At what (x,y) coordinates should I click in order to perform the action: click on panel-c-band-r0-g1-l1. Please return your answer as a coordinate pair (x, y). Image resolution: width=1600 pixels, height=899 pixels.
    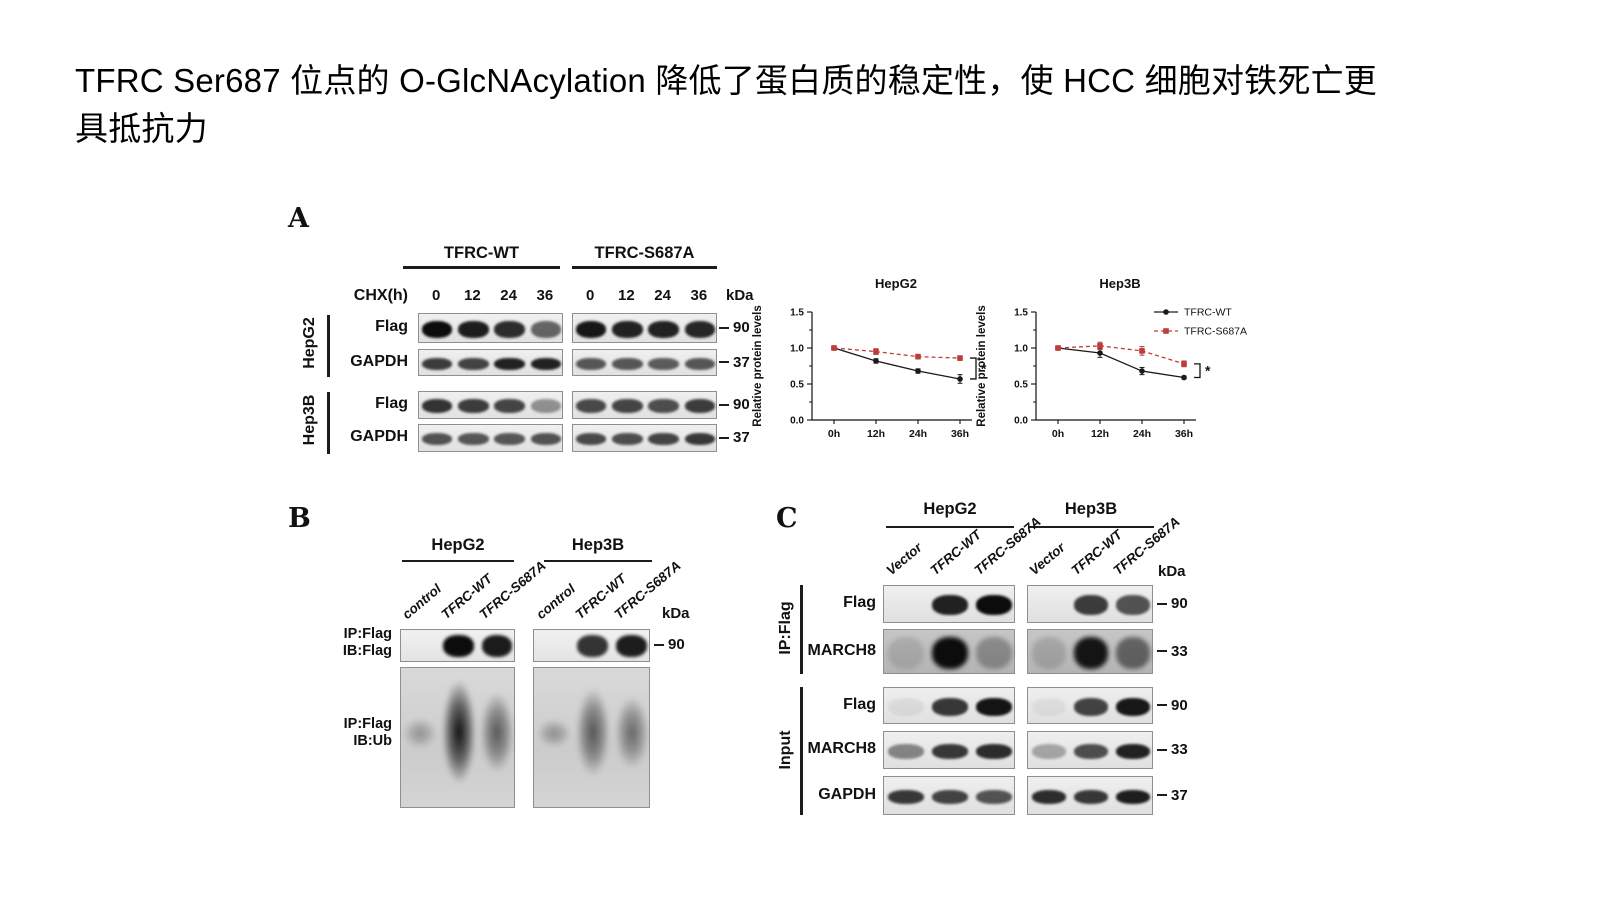
    Looking at the image, I should click on (1091, 605).